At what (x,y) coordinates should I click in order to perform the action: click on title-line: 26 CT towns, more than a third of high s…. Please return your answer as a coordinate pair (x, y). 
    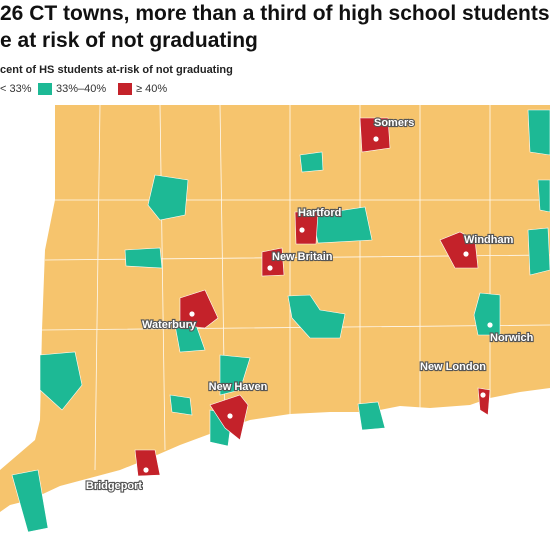
    Looking at the image, I should click on (275, 13).